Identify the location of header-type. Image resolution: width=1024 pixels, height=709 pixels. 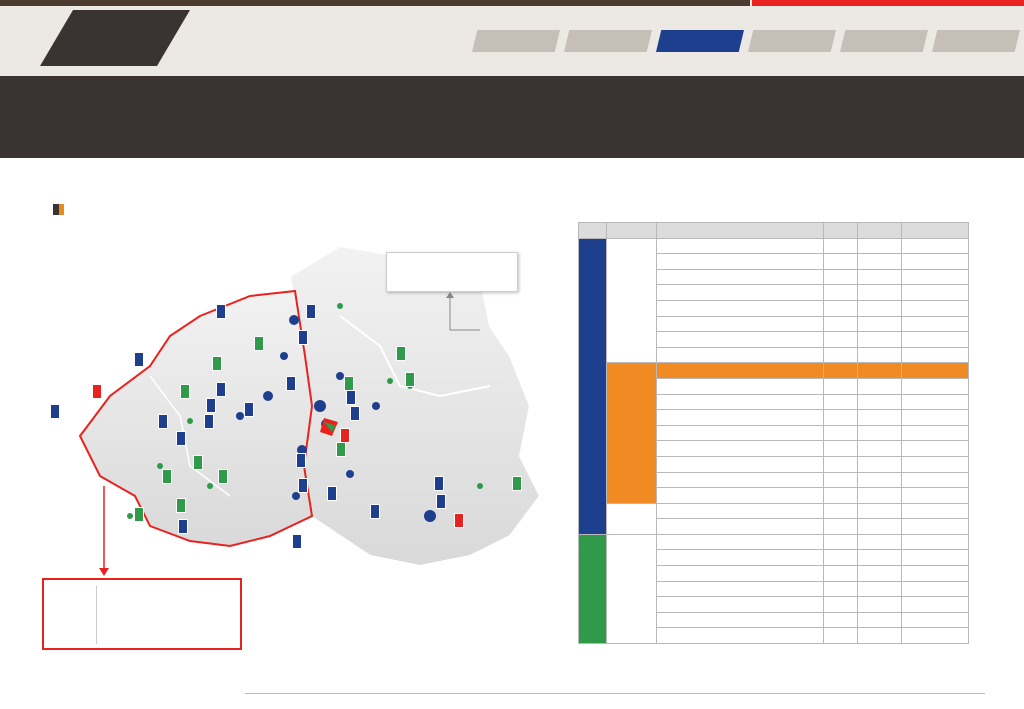
(592, 230).